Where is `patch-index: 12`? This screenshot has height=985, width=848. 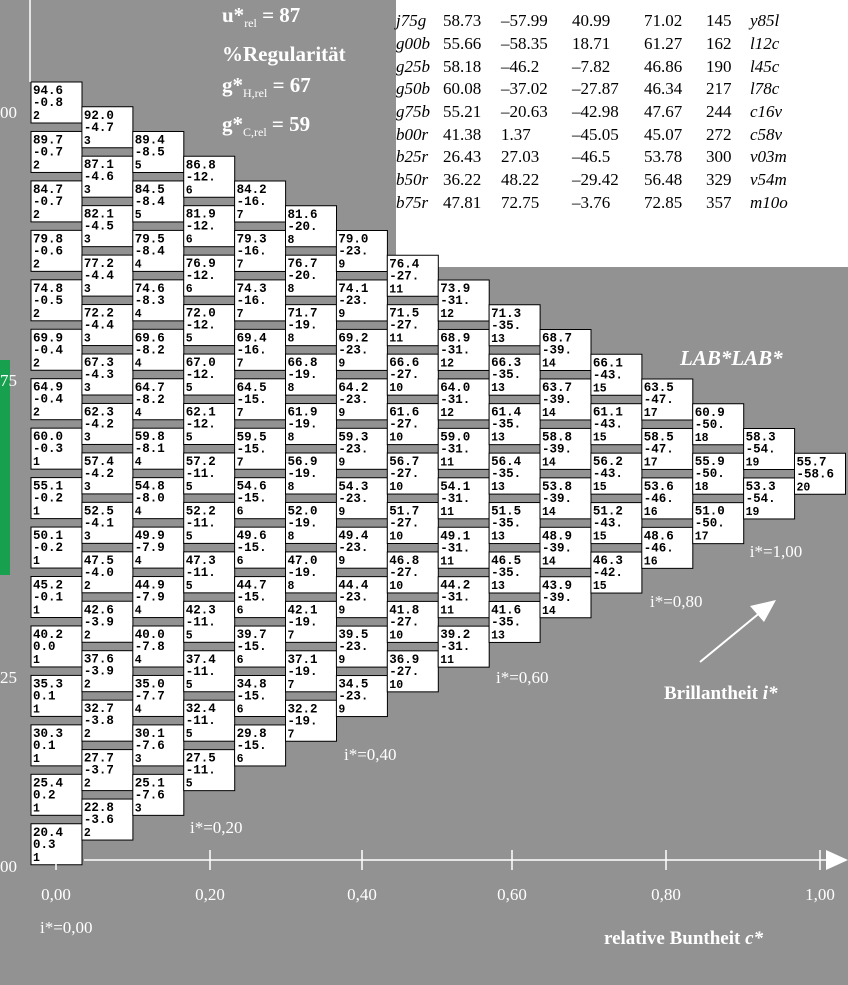
patch-index: 12 is located at coordinates (447, 413).